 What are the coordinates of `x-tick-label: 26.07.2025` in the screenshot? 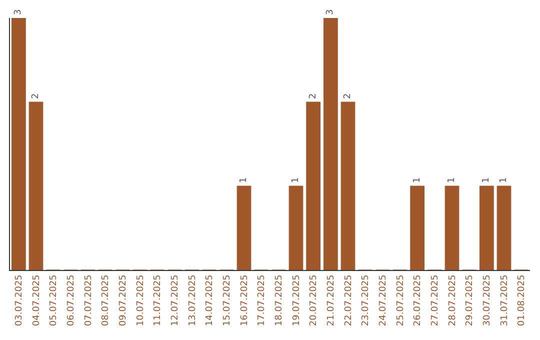 It's located at (418, 300).